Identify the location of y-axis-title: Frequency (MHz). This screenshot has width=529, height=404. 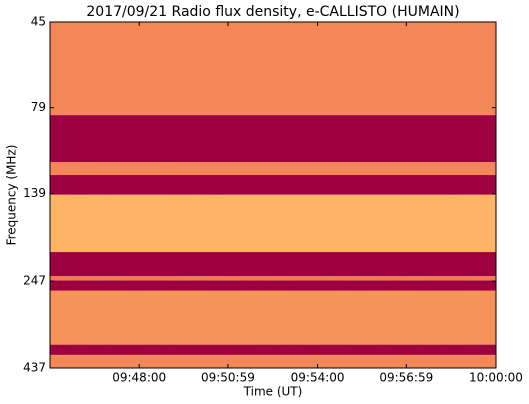
(12, 195).